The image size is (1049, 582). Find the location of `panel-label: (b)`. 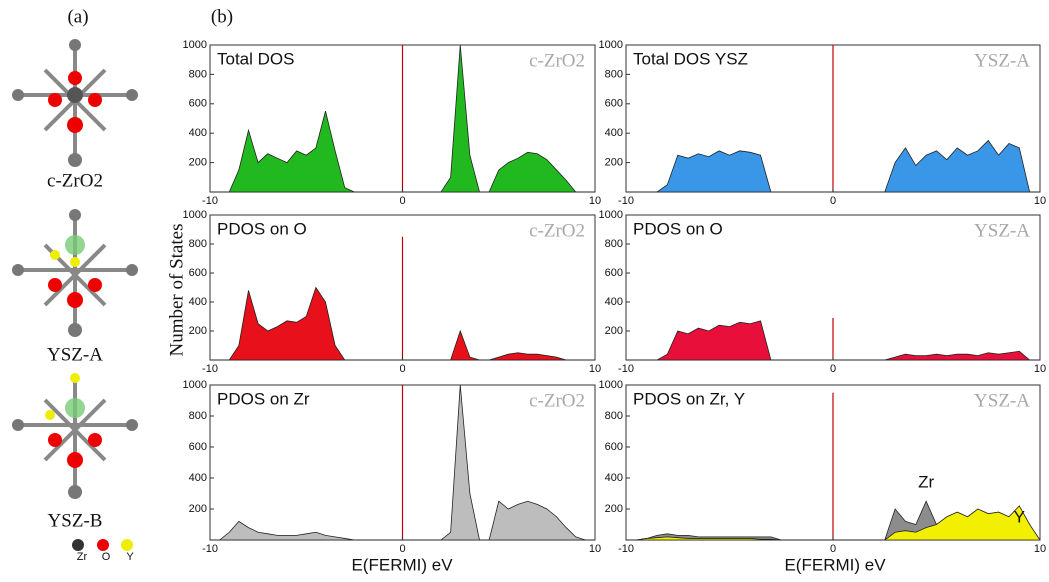

panel-label: (b) is located at coordinates (222, 16).